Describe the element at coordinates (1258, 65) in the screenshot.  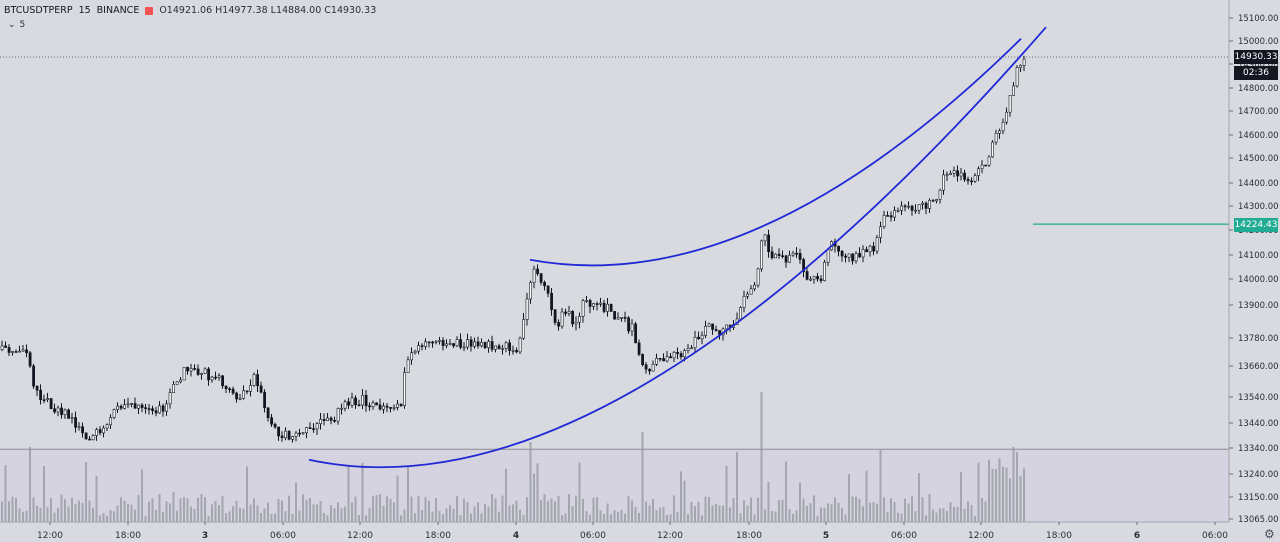
I see `price-tick-label: 14900.00` at that location.